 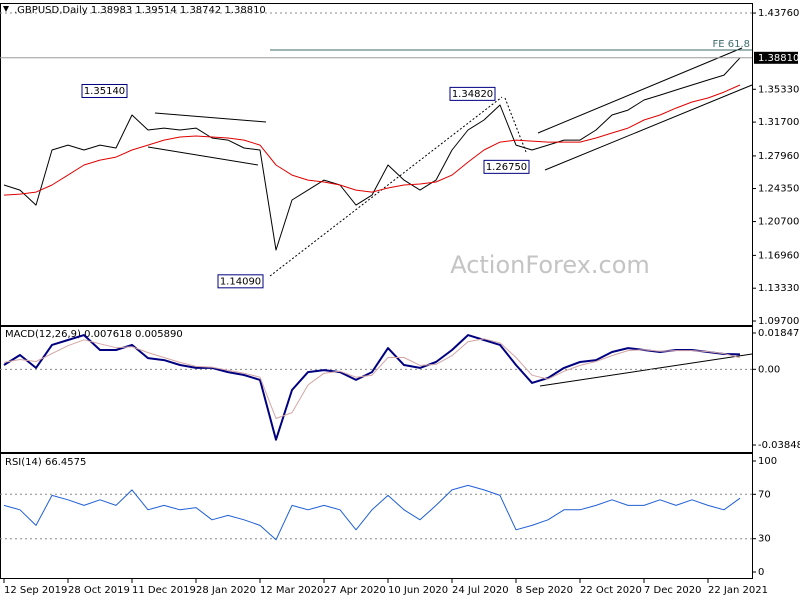 What do you see at coordinates (611, 590) in the screenshot?
I see `x-tick-label: 22 Oct 2020` at bounding box center [611, 590].